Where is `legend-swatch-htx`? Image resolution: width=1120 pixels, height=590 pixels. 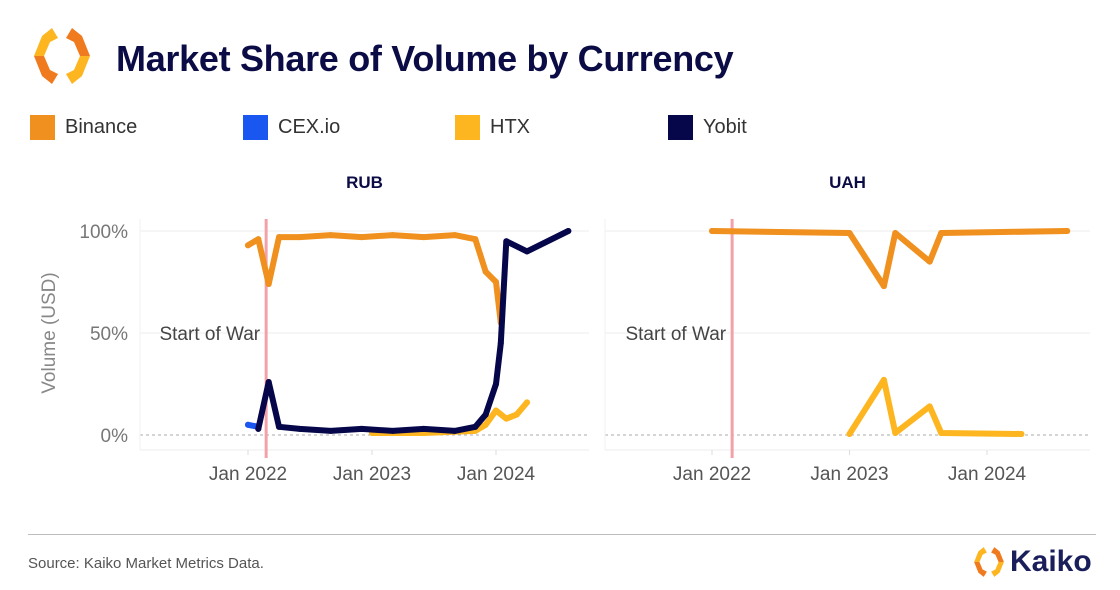 legend-swatch-htx is located at coordinates (467, 127).